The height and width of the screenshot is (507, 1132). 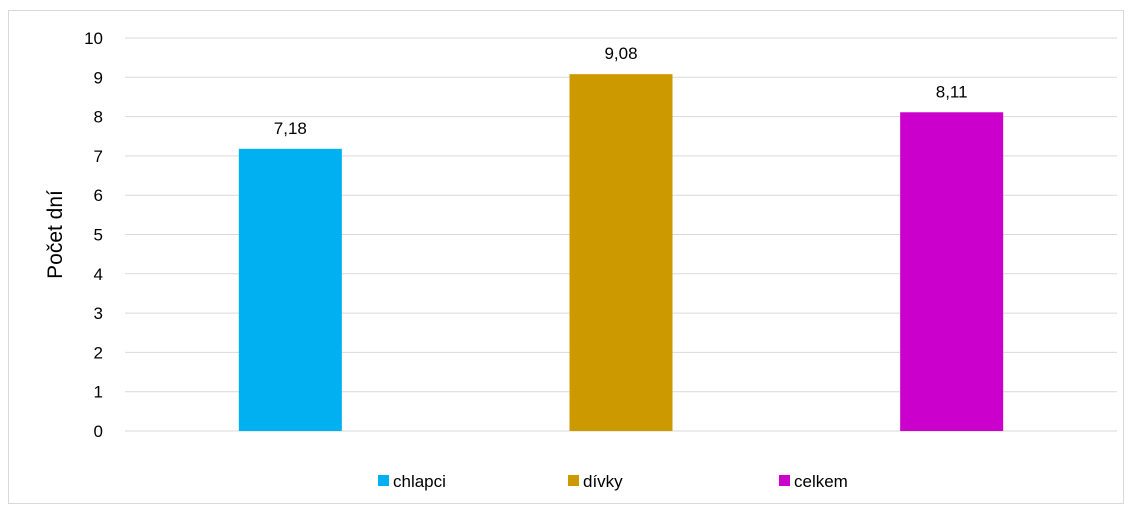 What do you see at coordinates (98, 392) in the screenshot?
I see `y-tick-label: 1` at bounding box center [98, 392].